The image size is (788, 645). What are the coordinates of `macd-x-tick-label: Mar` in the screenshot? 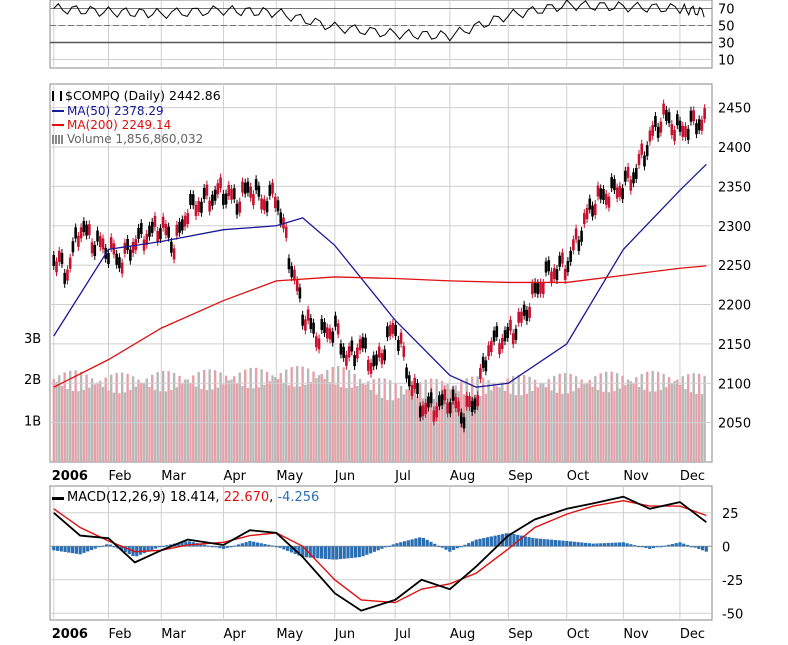 It's located at (173, 634).